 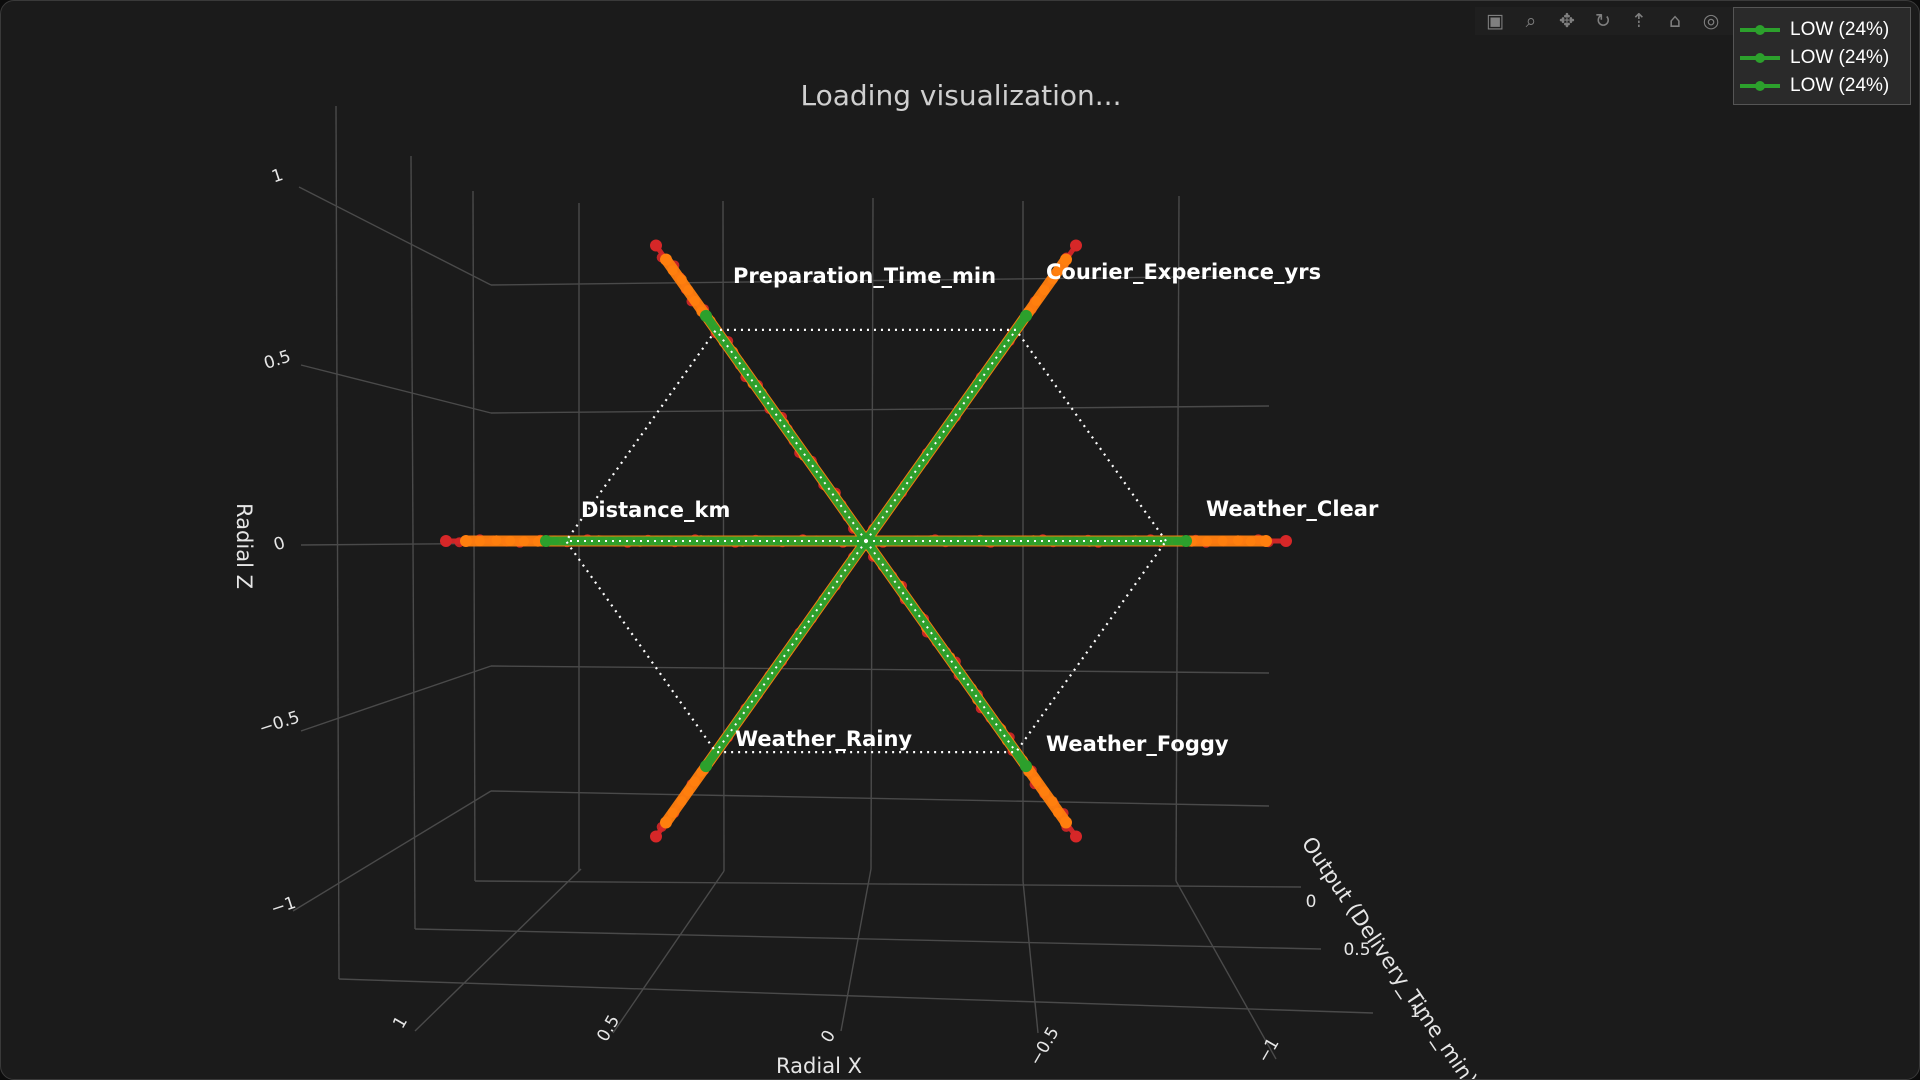 I want to click on orbit-rotation-icon: ↻, so click(x=1603, y=21).